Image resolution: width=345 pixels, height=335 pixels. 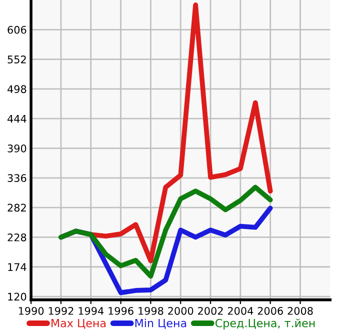 What do you see at coordinates (17, 148) in the screenshot?
I see `y-tick-label: 390` at bounding box center [17, 148].